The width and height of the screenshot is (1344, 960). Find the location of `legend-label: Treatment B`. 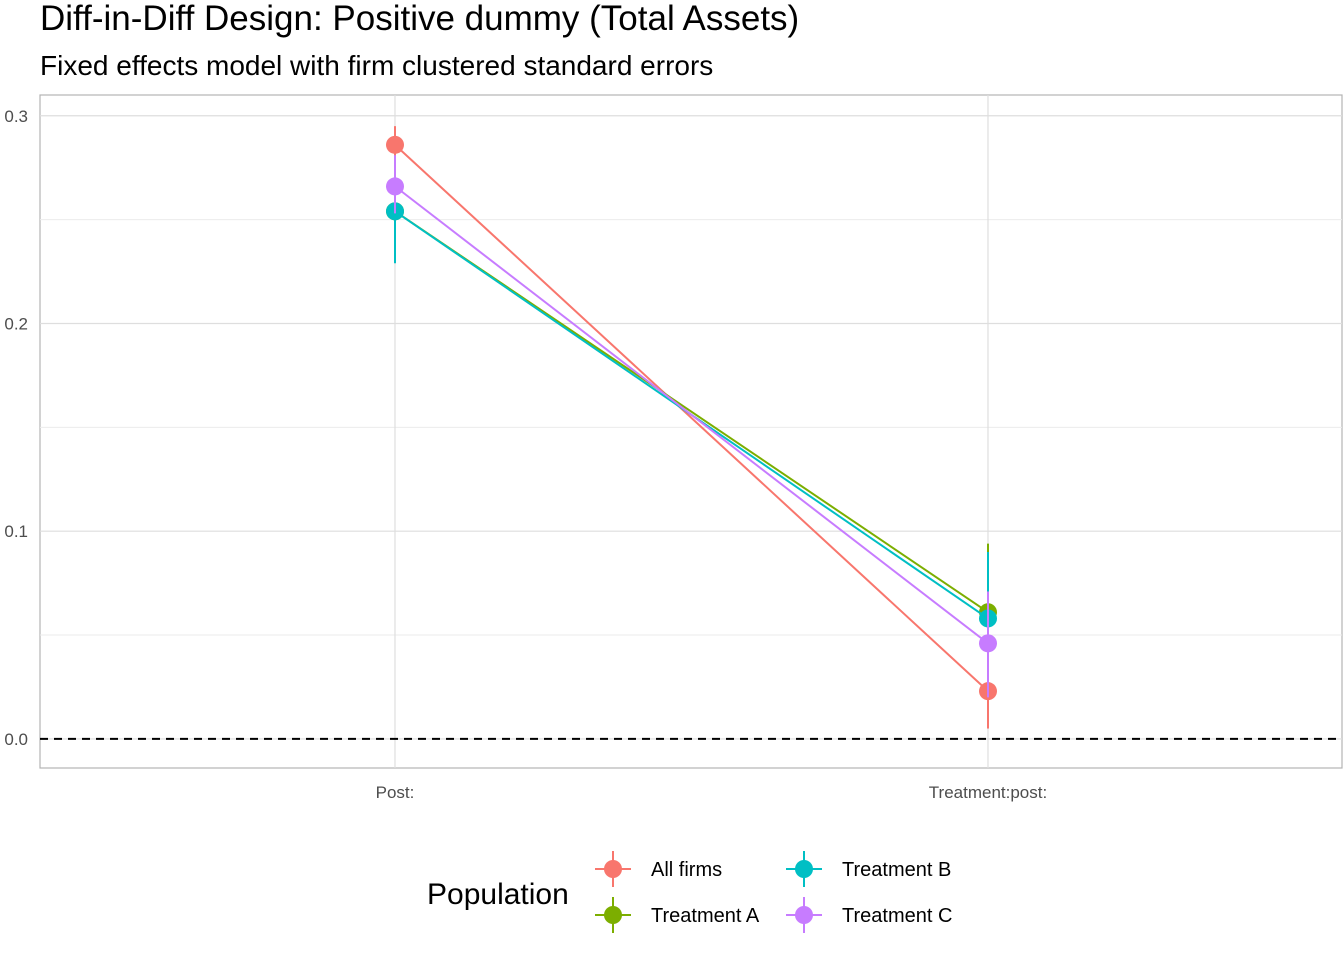

legend-label: Treatment B is located at coordinates (896, 870).